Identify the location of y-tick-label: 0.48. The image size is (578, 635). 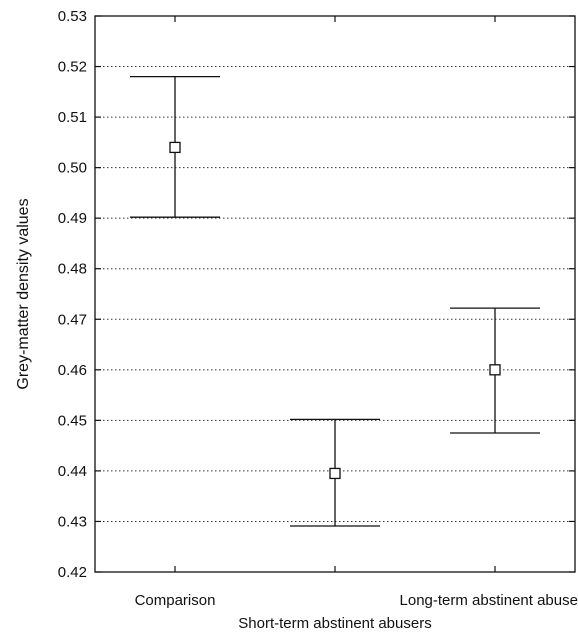
(72, 269).